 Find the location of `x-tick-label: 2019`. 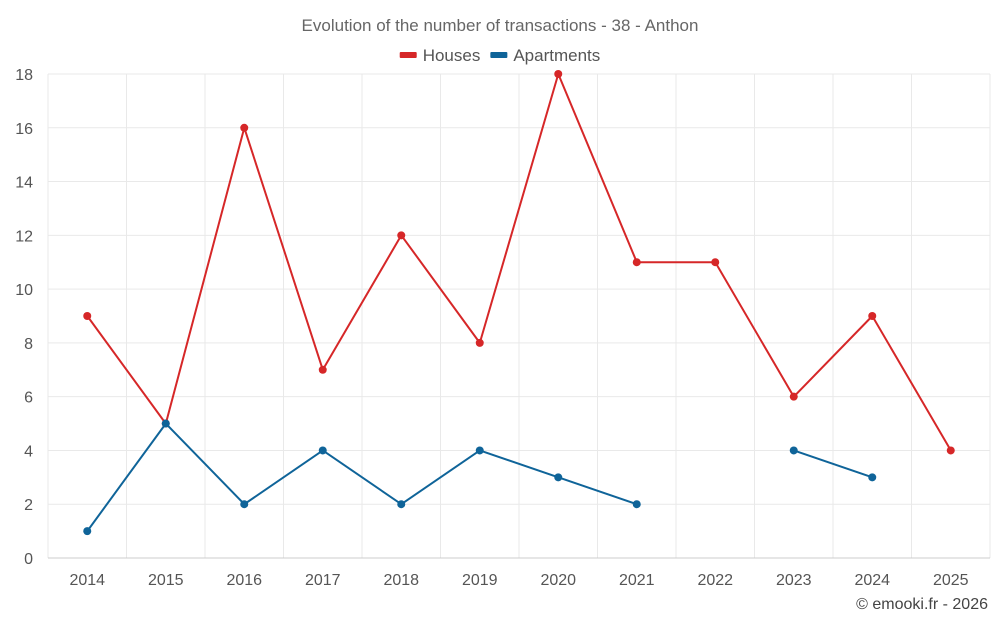

x-tick-label: 2019 is located at coordinates (480, 580).